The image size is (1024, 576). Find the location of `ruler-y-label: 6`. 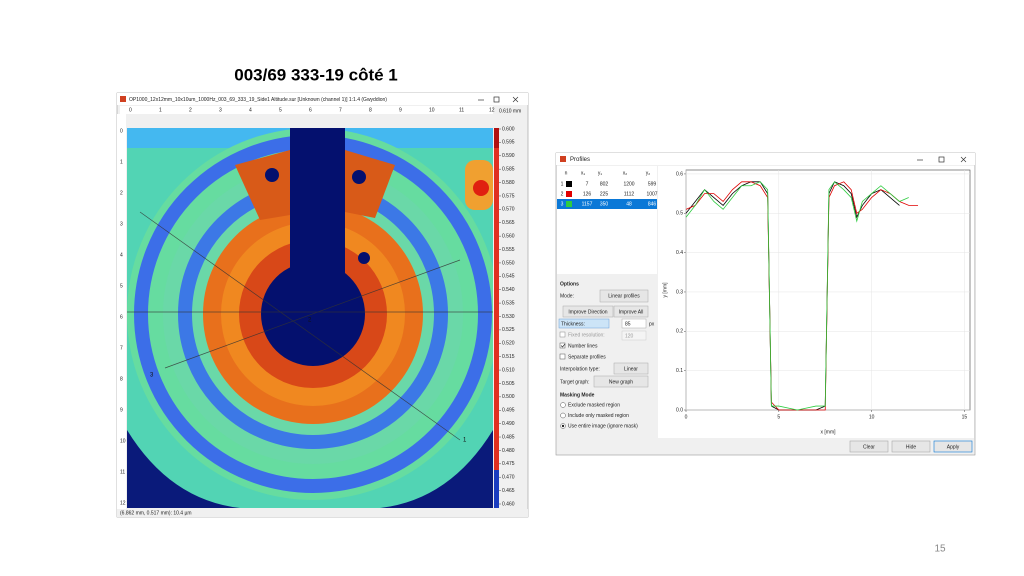

ruler-y-label: 6 is located at coordinates (121, 317).